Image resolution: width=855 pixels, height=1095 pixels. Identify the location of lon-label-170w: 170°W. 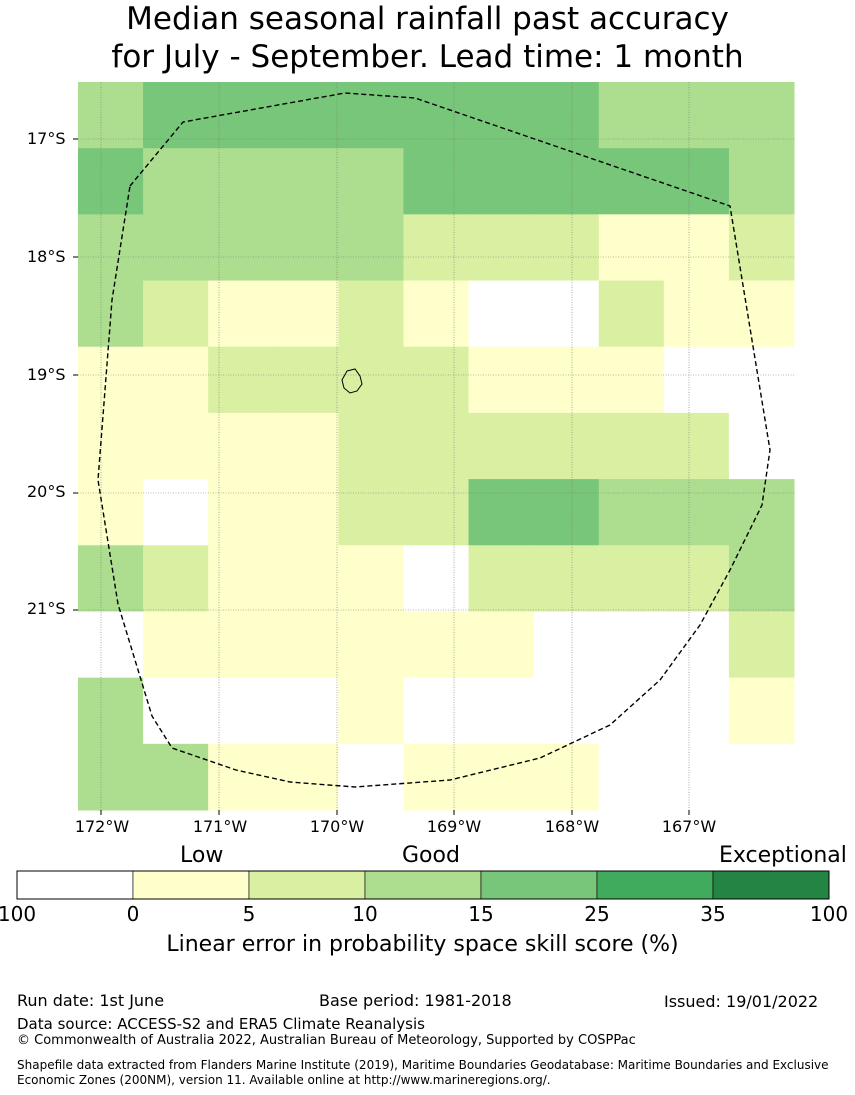
(337, 826).